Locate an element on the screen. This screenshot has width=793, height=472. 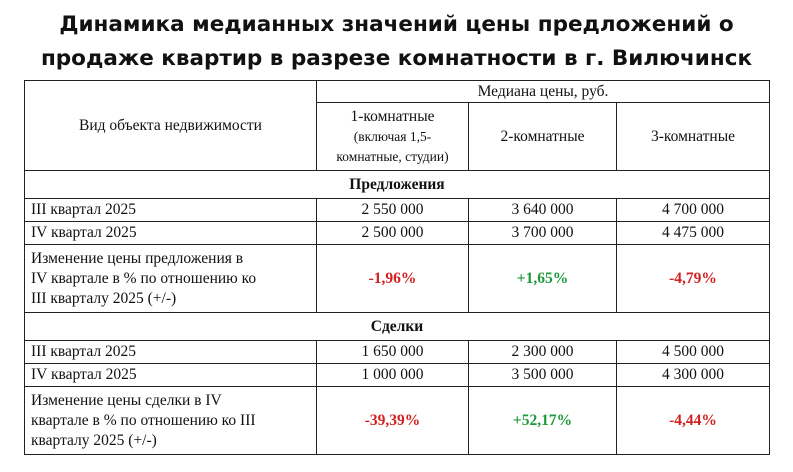
change-2-room: +1,65% is located at coordinates (542, 278).